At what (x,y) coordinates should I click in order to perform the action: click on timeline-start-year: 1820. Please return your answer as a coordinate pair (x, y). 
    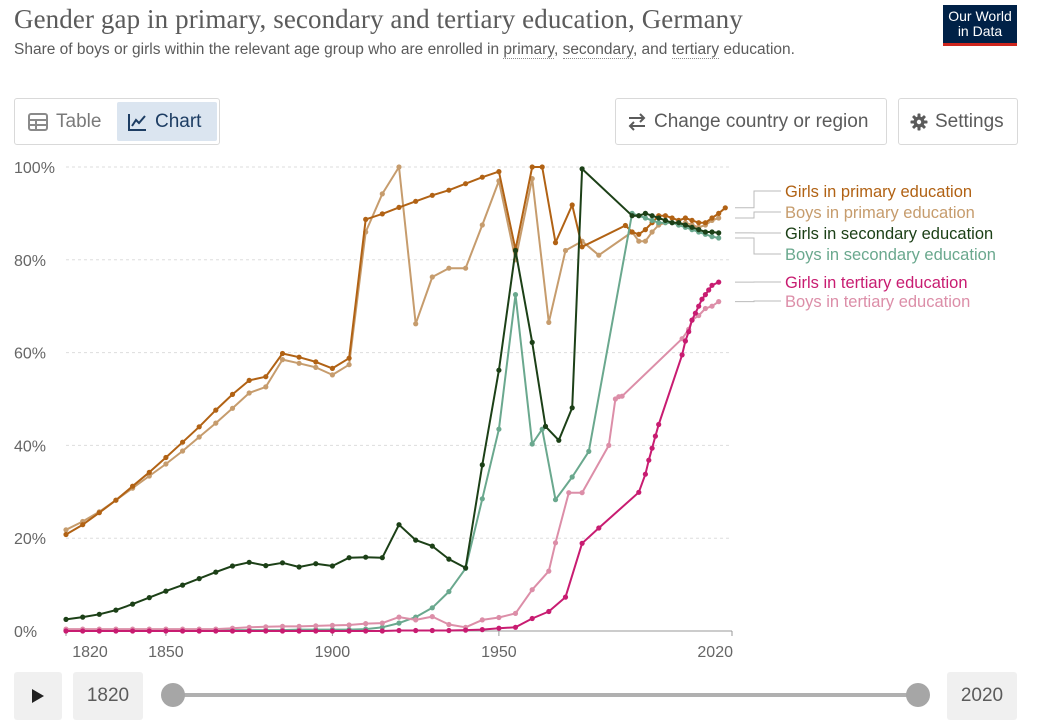
    Looking at the image, I should click on (108, 696).